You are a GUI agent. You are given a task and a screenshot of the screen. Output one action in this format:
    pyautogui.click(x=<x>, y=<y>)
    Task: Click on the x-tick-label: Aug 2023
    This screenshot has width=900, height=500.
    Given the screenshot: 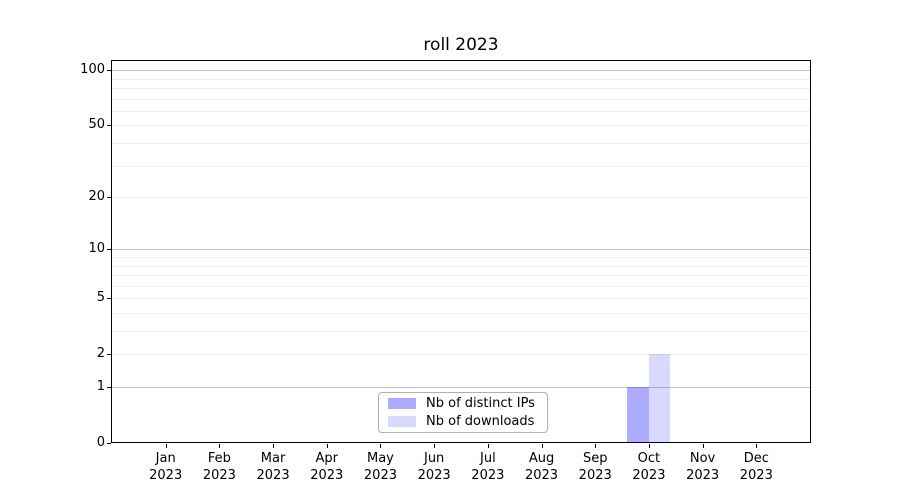 What is the action you would take?
    pyautogui.click(x=542, y=467)
    